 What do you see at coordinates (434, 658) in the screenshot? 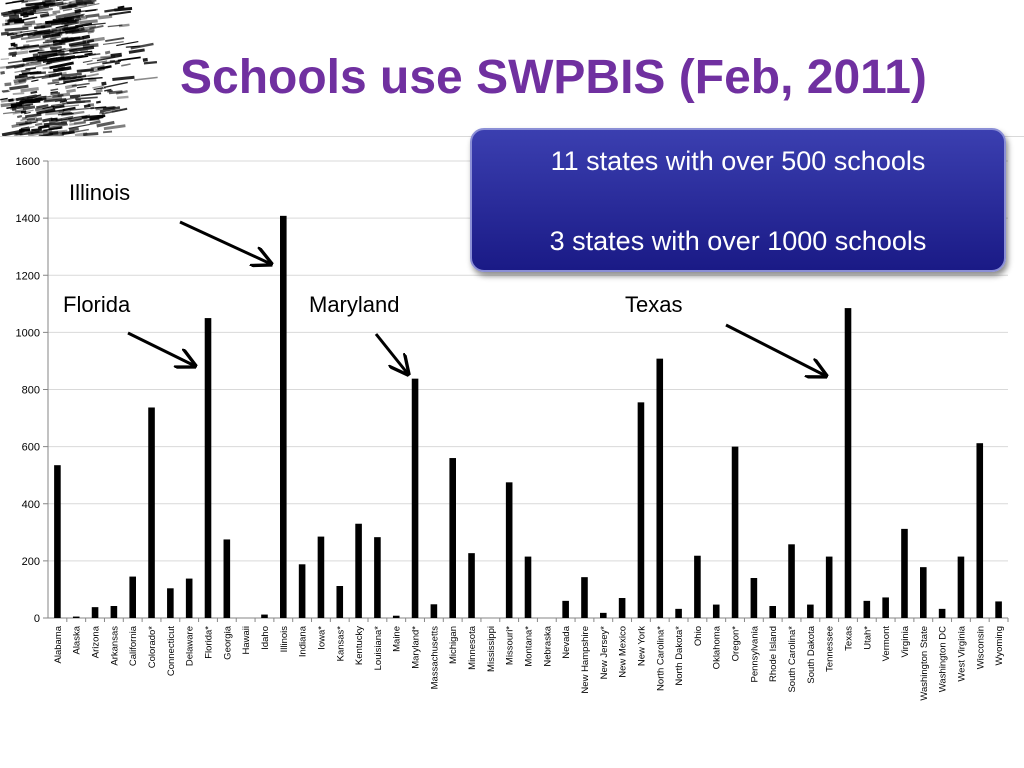
I see `x-tick-label: Massachusetts` at bounding box center [434, 658].